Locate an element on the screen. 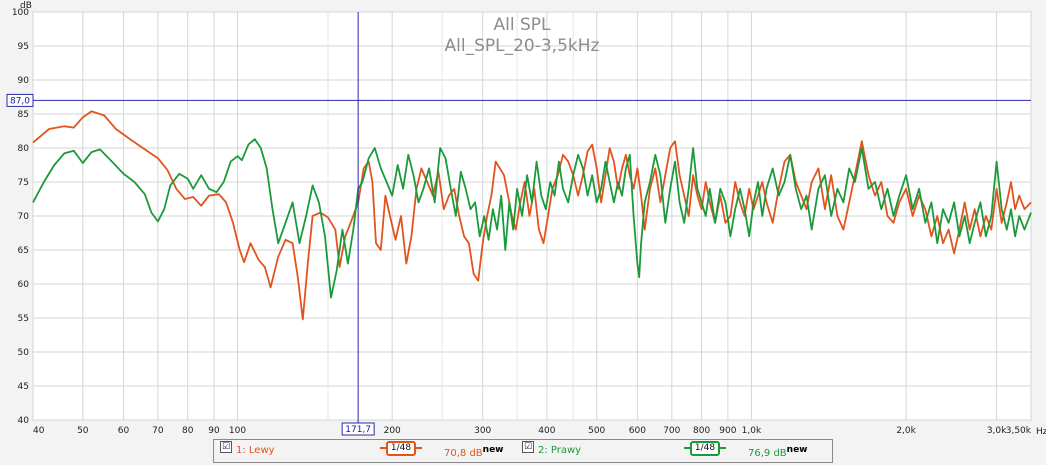 This screenshot has height=465, width=1046. chart-title: All SPL is located at coordinates (523, 25).